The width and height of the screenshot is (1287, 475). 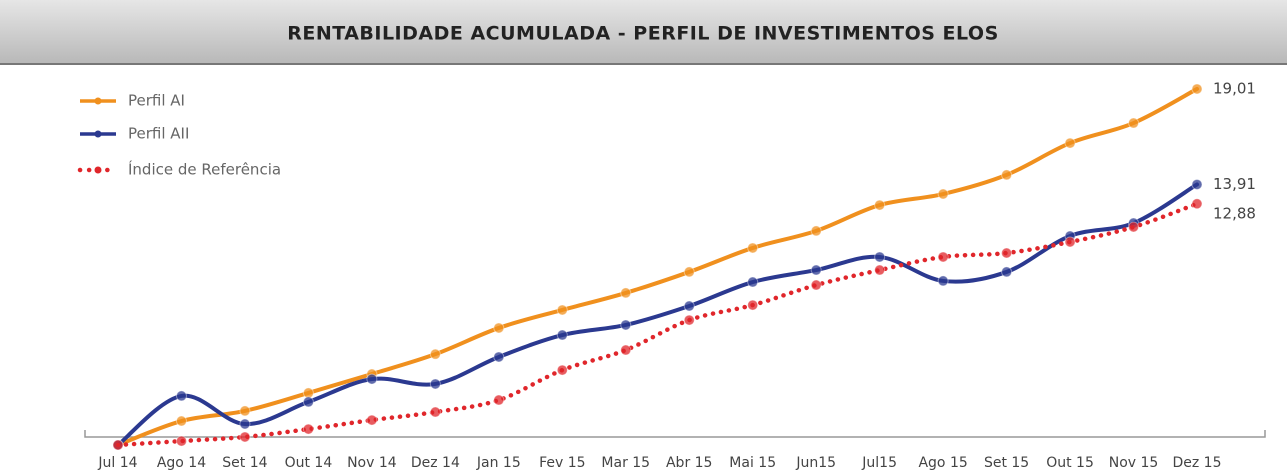 I want to click on title-bar, so click(x=643, y=32).